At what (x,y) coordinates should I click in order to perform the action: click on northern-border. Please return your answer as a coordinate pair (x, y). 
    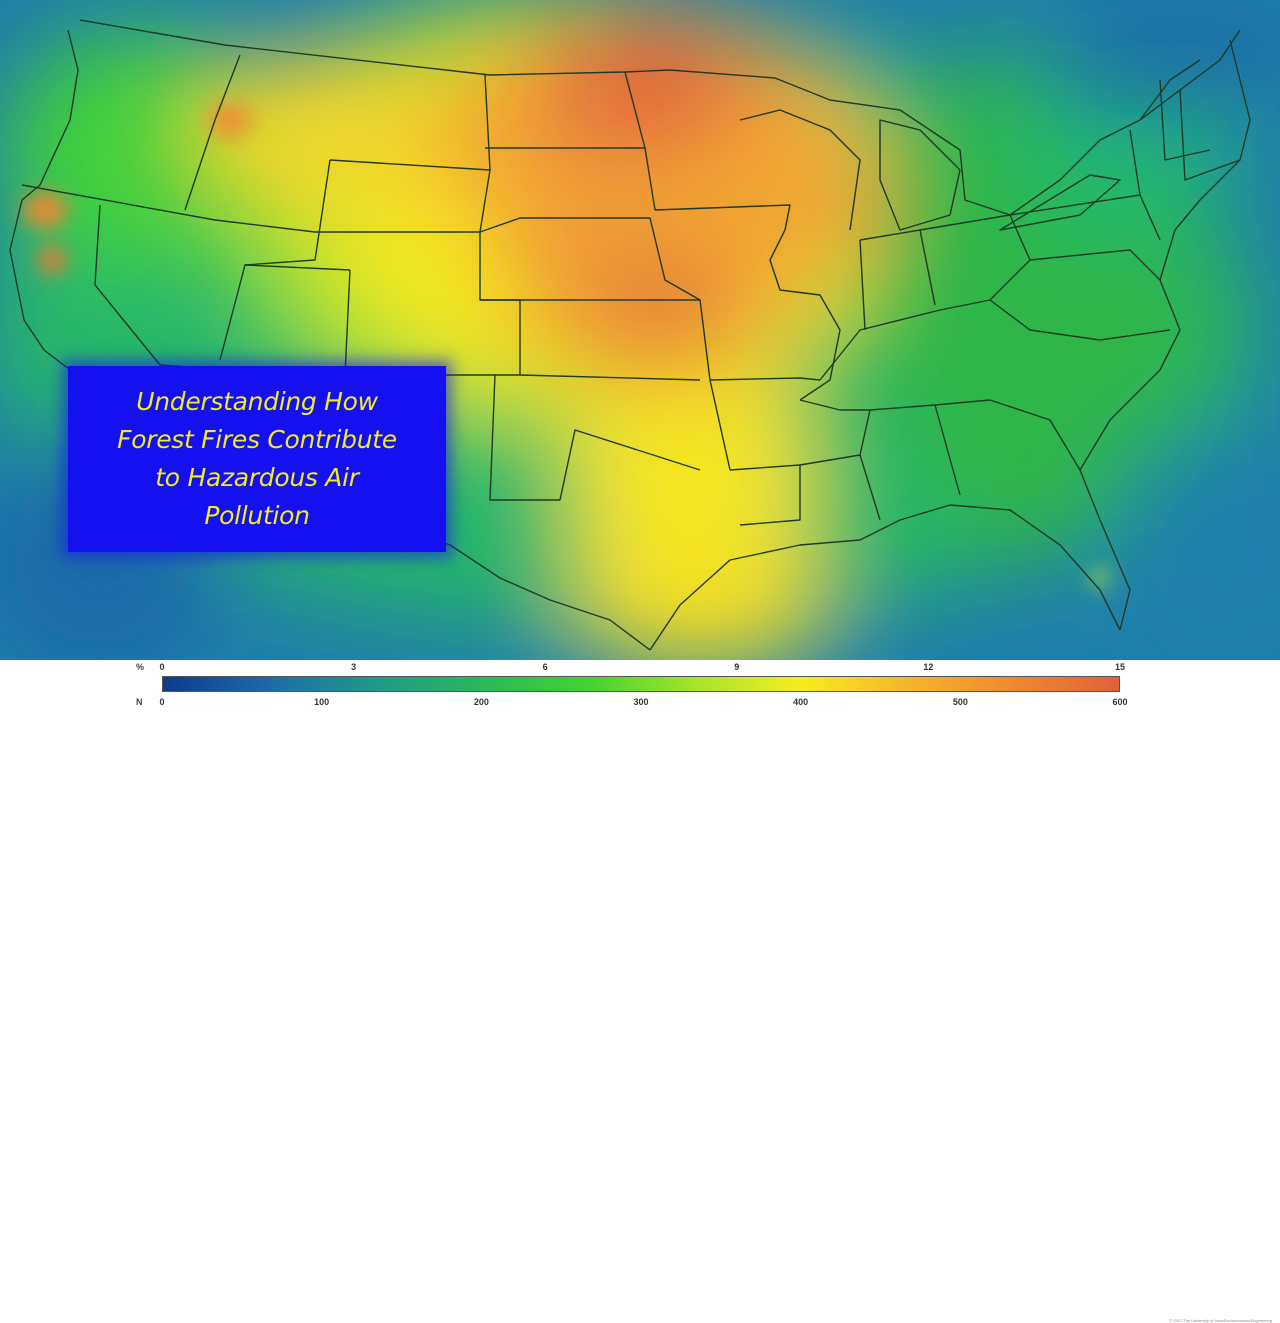
    Looking at the image, I should click on (660, 117).